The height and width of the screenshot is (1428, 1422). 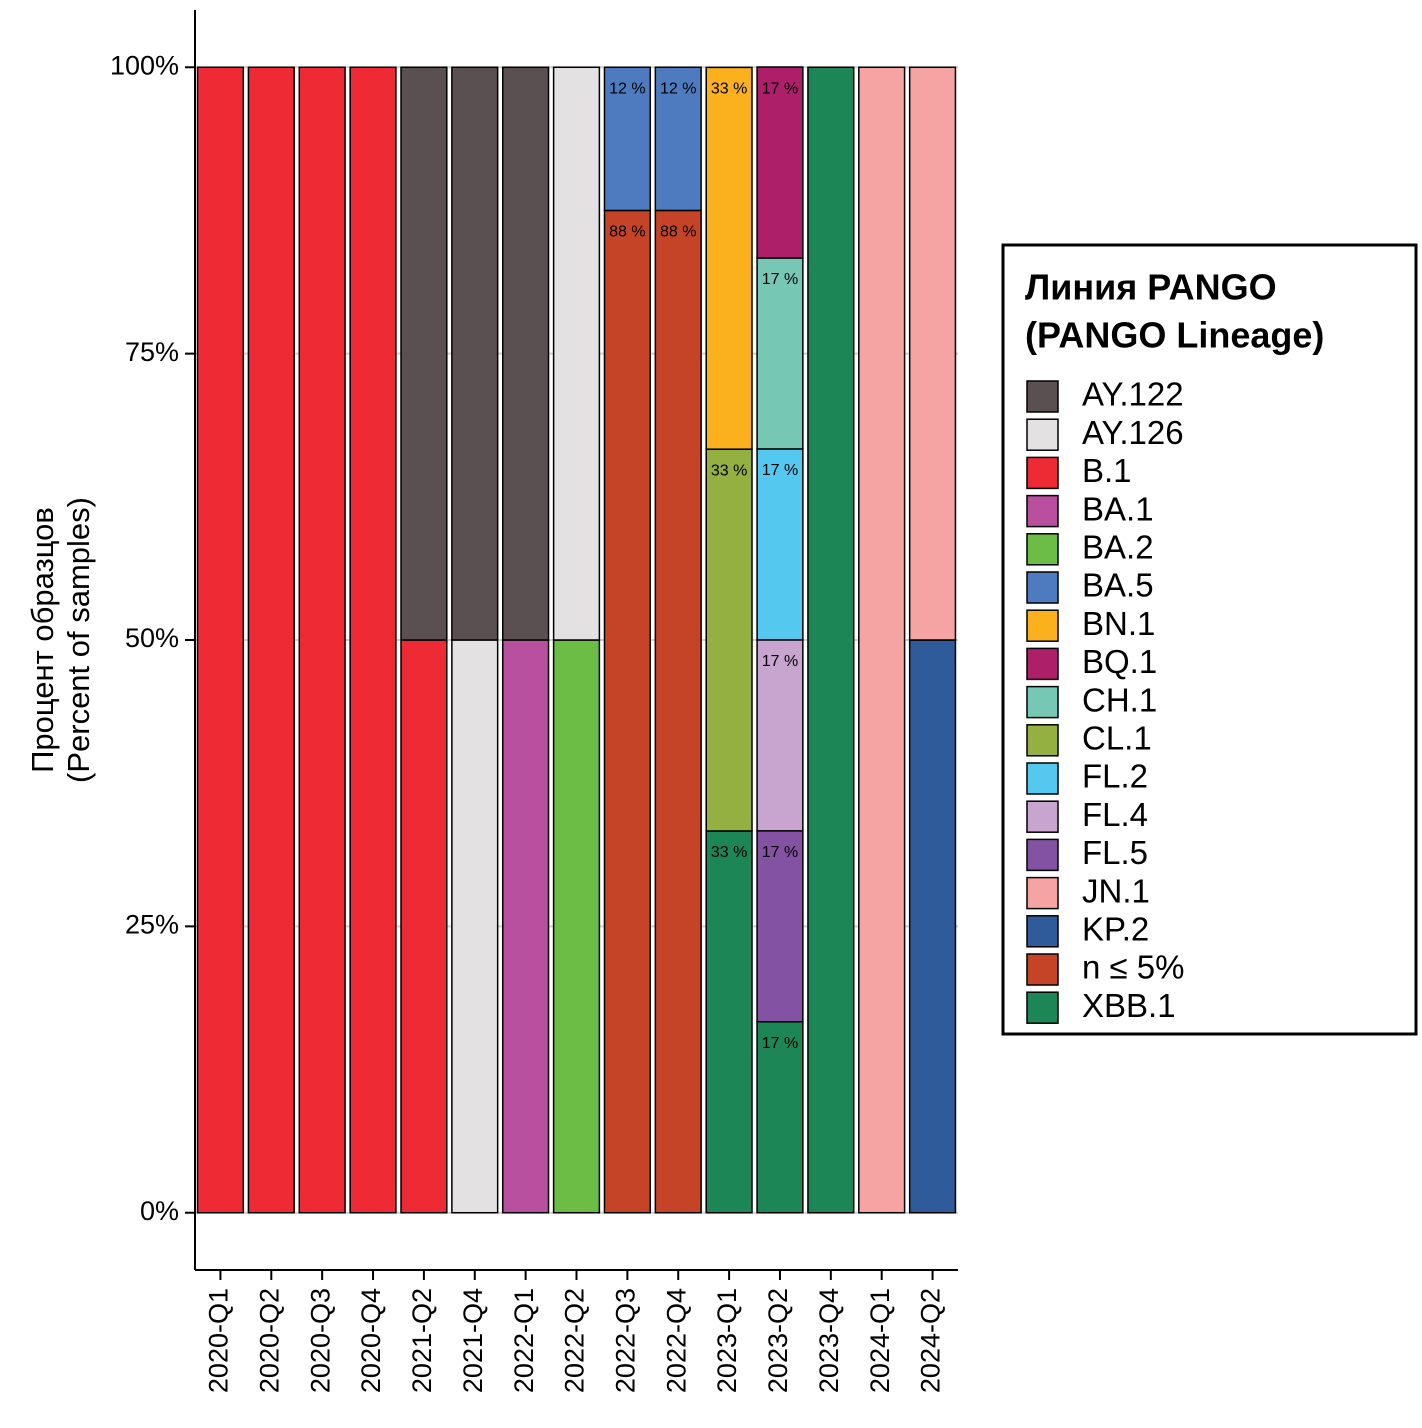 I want to click on x-tick-label: 2022-Q1, so click(x=524, y=1340).